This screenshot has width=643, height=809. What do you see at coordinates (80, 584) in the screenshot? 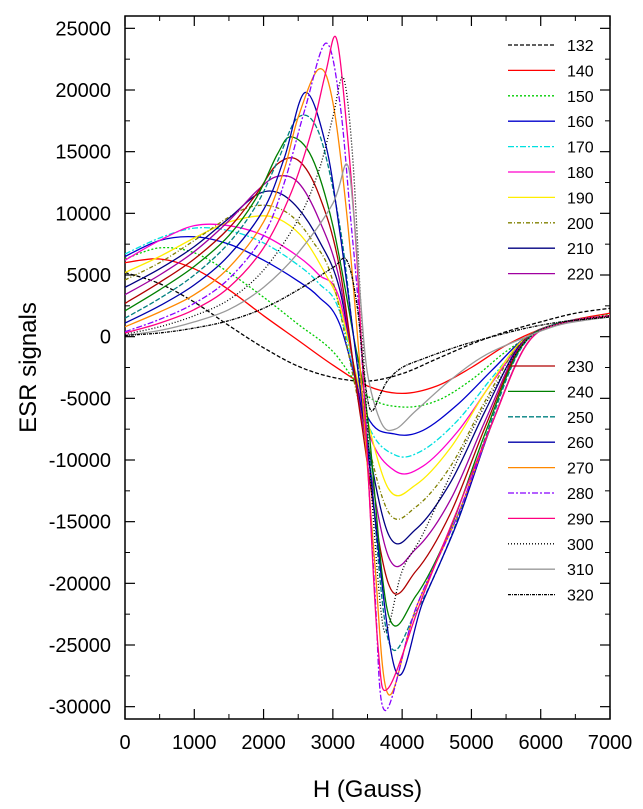
I see `y-tick-label: -20000` at bounding box center [80, 584].